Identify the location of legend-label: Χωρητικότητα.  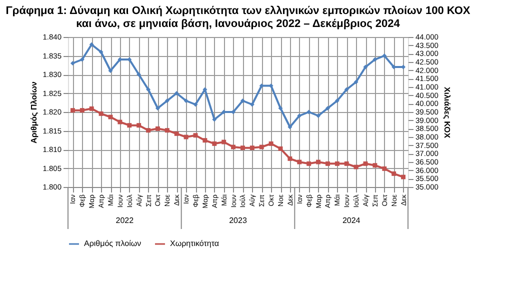
(195, 243).